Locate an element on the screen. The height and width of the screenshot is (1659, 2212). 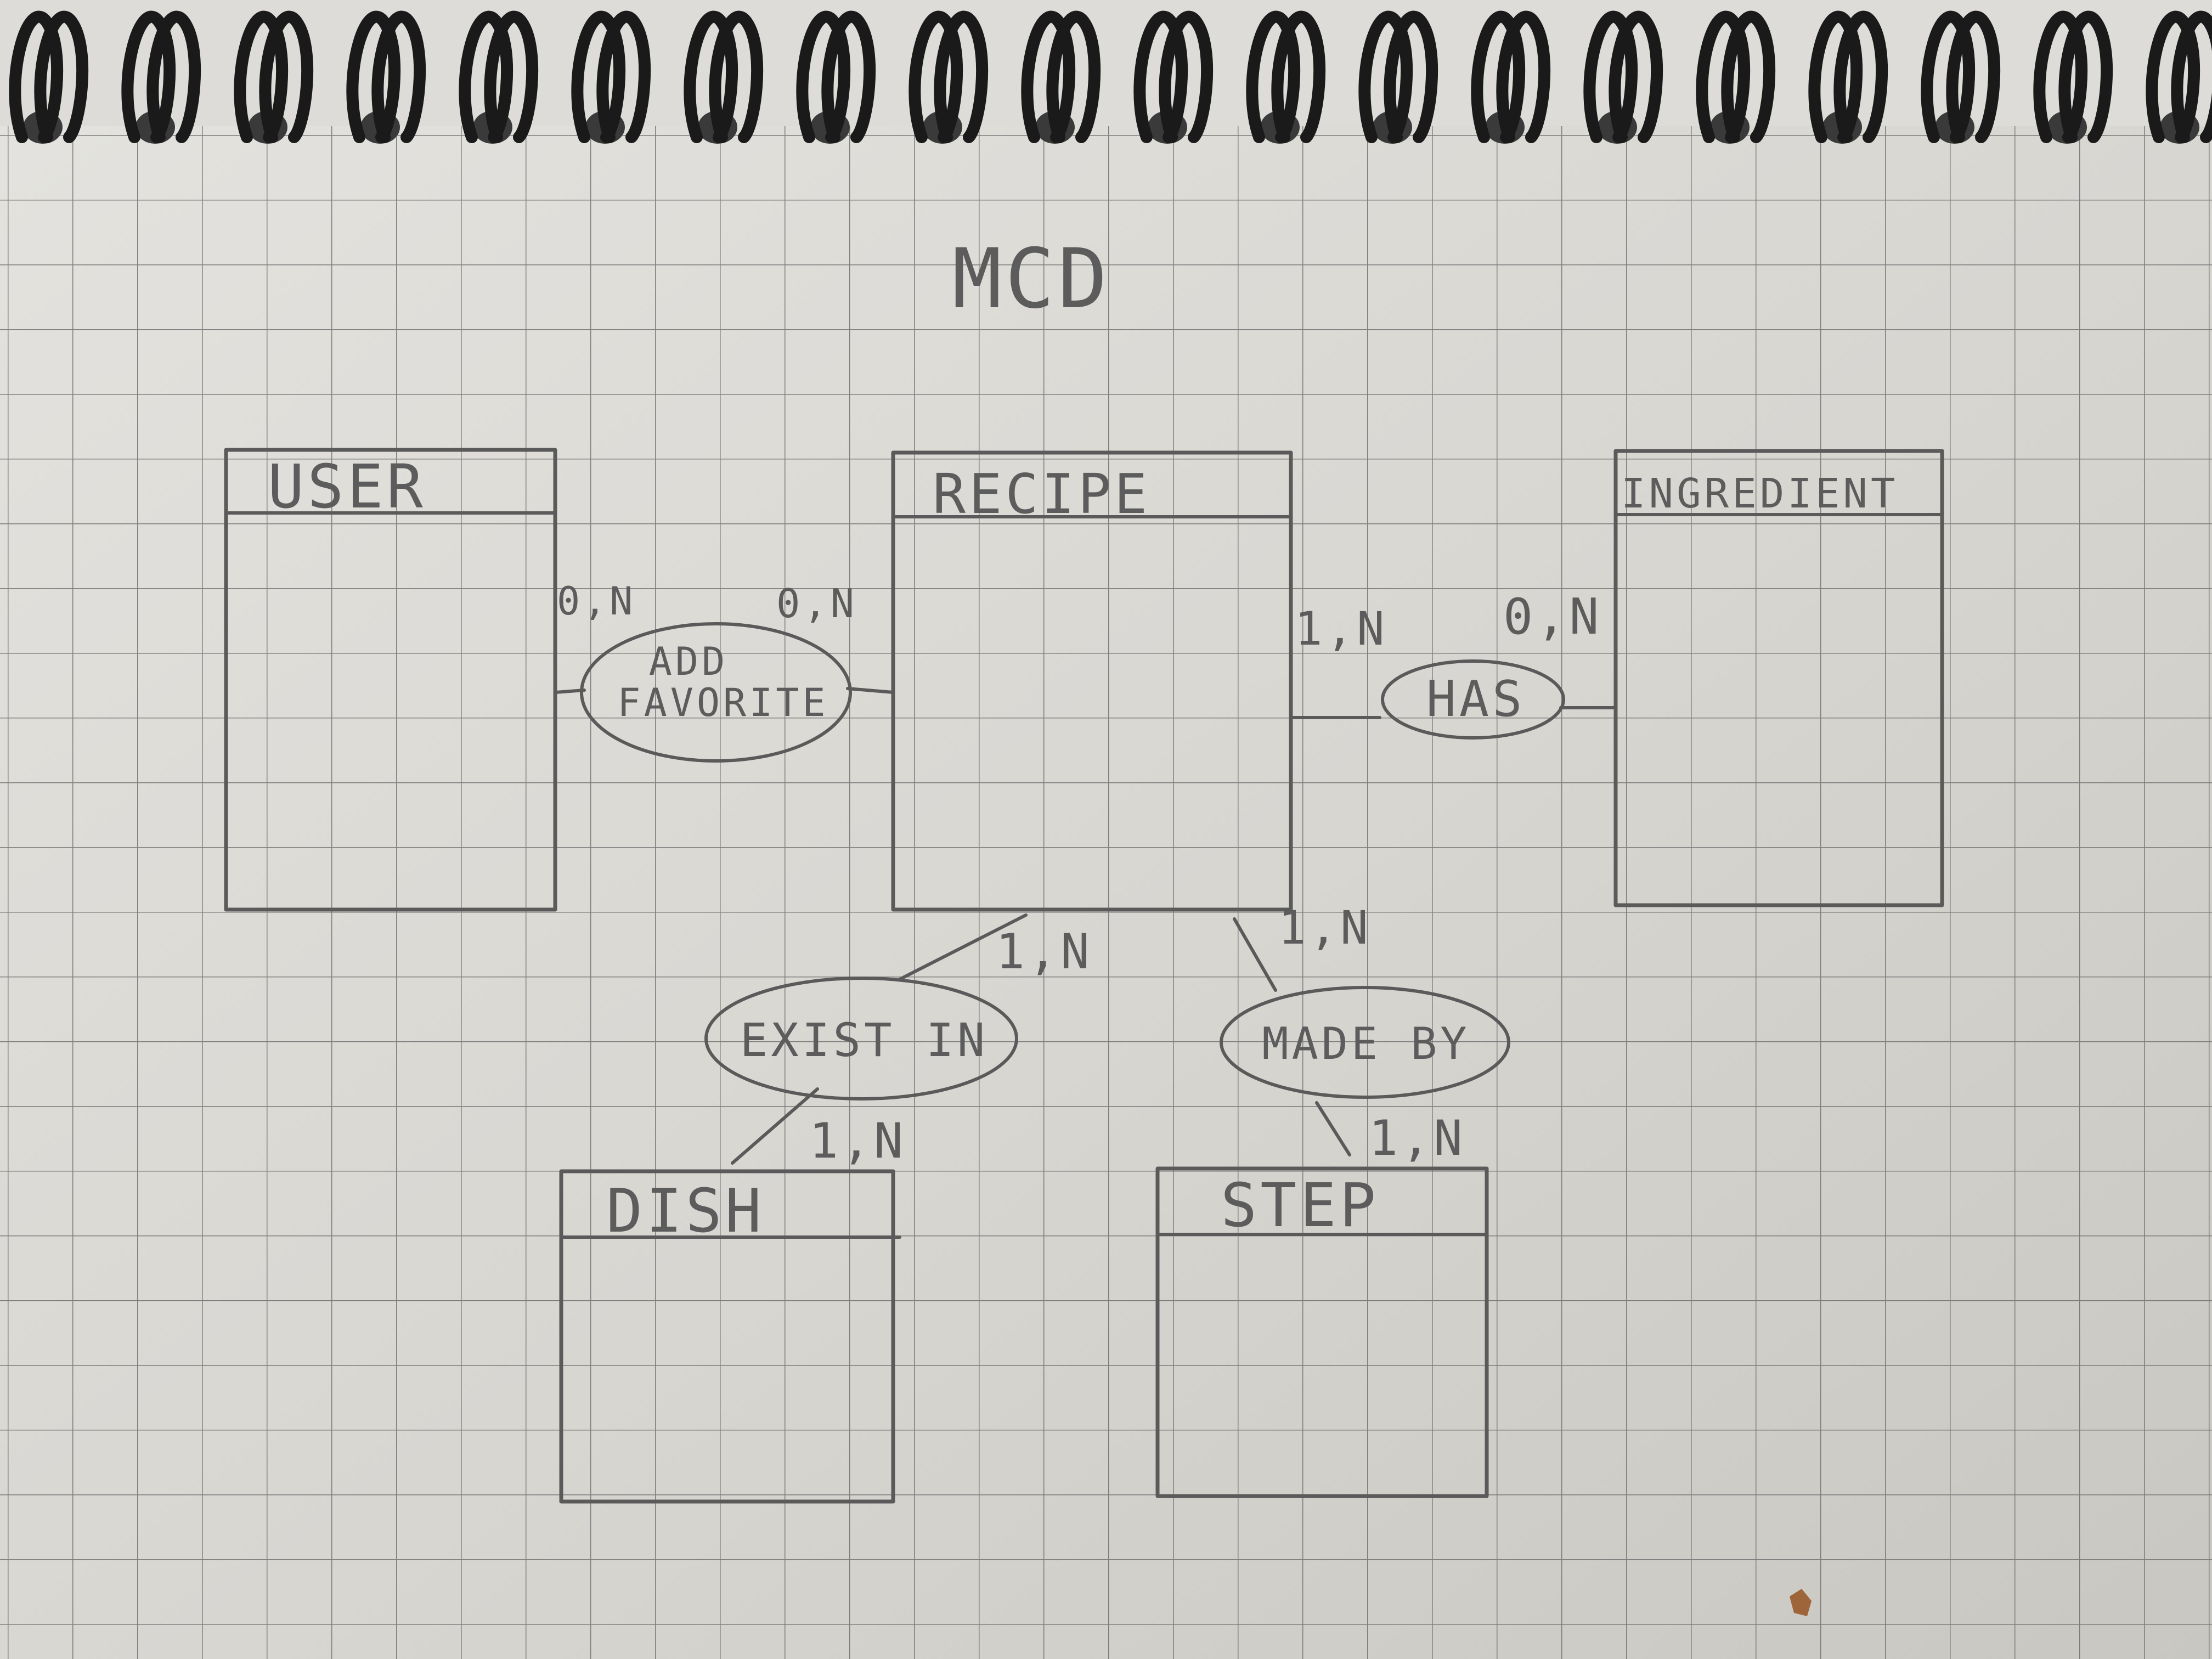
cardinality-user-add-favorite: 0,N is located at coordinates (596, 601).